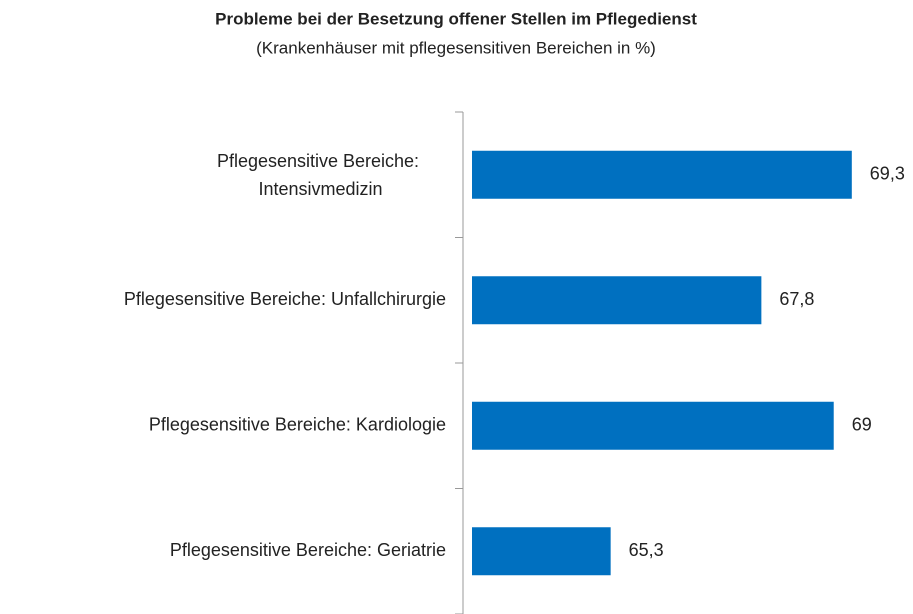  What do you see at coordinates (887, 174) in the screenshot?
I see `data-label: 69,3` at bounding box center [887, 174].